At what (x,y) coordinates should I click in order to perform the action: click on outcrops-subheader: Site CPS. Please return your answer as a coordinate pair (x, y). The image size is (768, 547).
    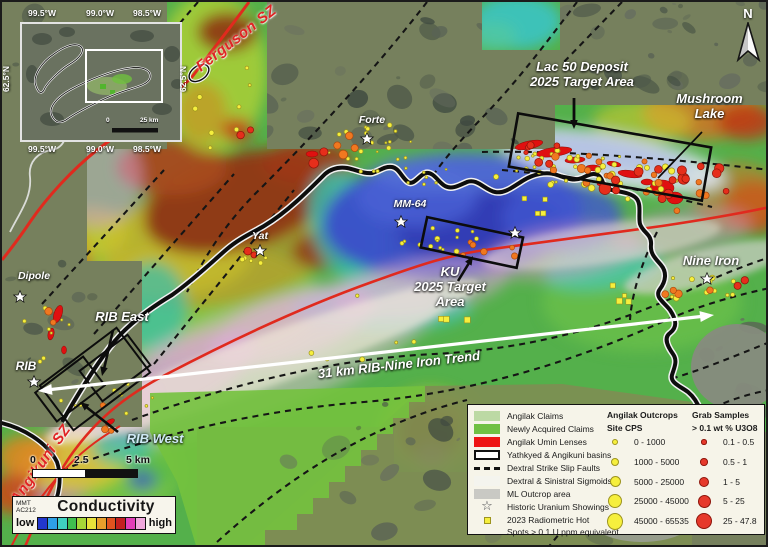
    Looking at the image, I should click on (625, 428).